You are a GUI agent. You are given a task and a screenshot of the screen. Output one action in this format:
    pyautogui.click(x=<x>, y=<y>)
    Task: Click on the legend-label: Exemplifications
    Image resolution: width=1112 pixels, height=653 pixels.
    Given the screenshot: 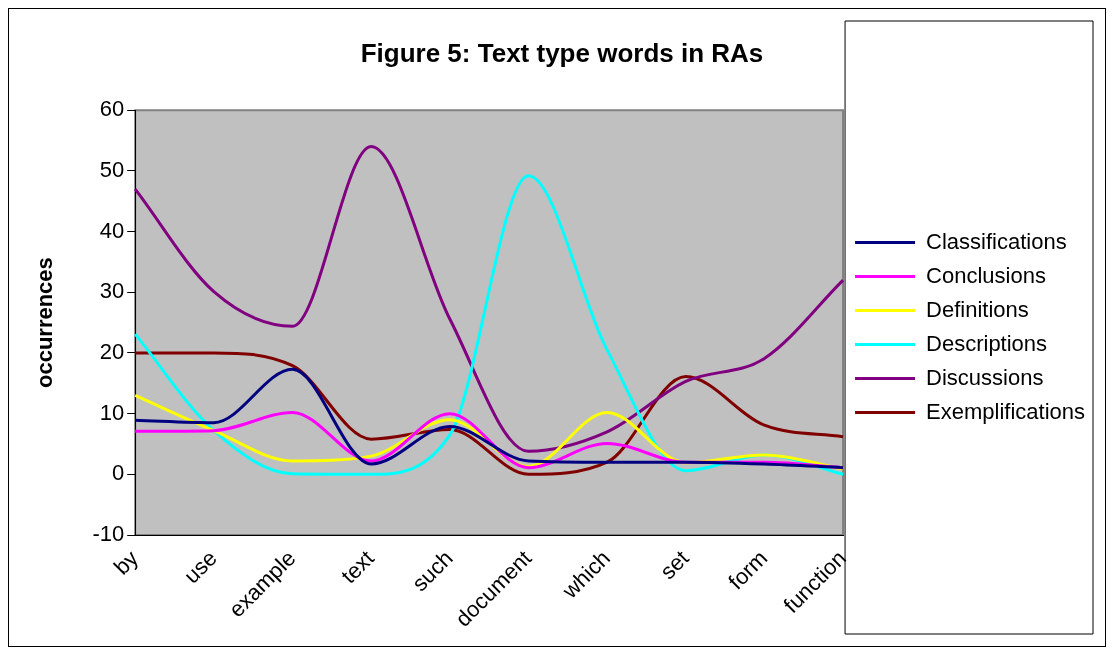 What is the action you would take?
    pyautogui.click(x=1005, y=411)
    